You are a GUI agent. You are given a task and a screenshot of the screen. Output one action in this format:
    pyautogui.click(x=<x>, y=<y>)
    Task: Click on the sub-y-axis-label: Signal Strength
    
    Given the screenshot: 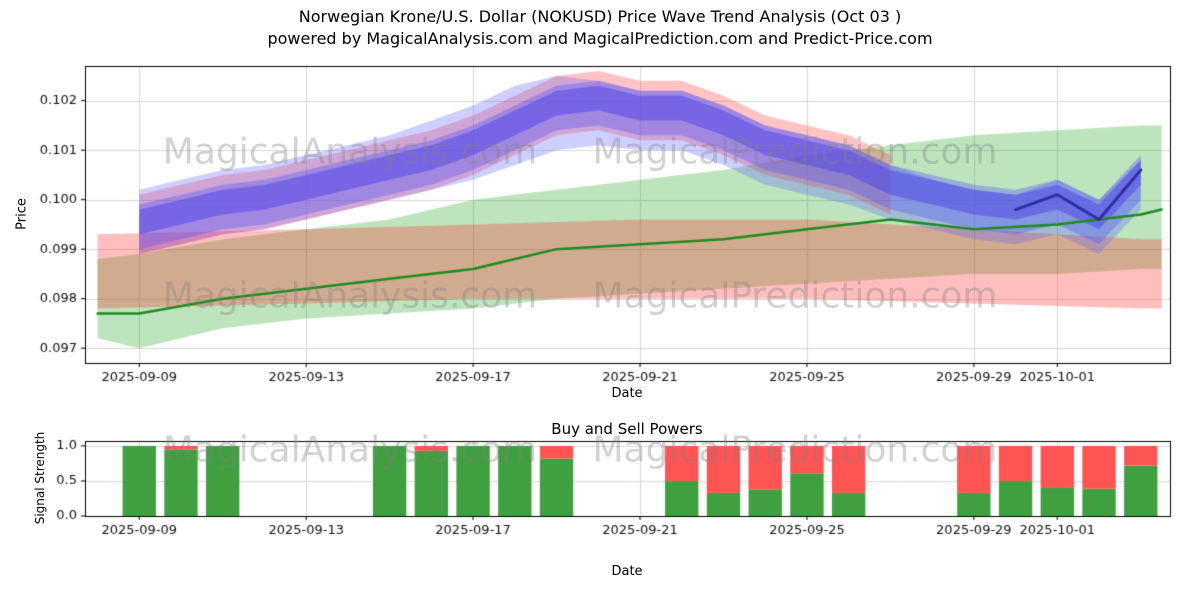 What is the action you would take?
    pyautogui.click(x=40, y=478)
    